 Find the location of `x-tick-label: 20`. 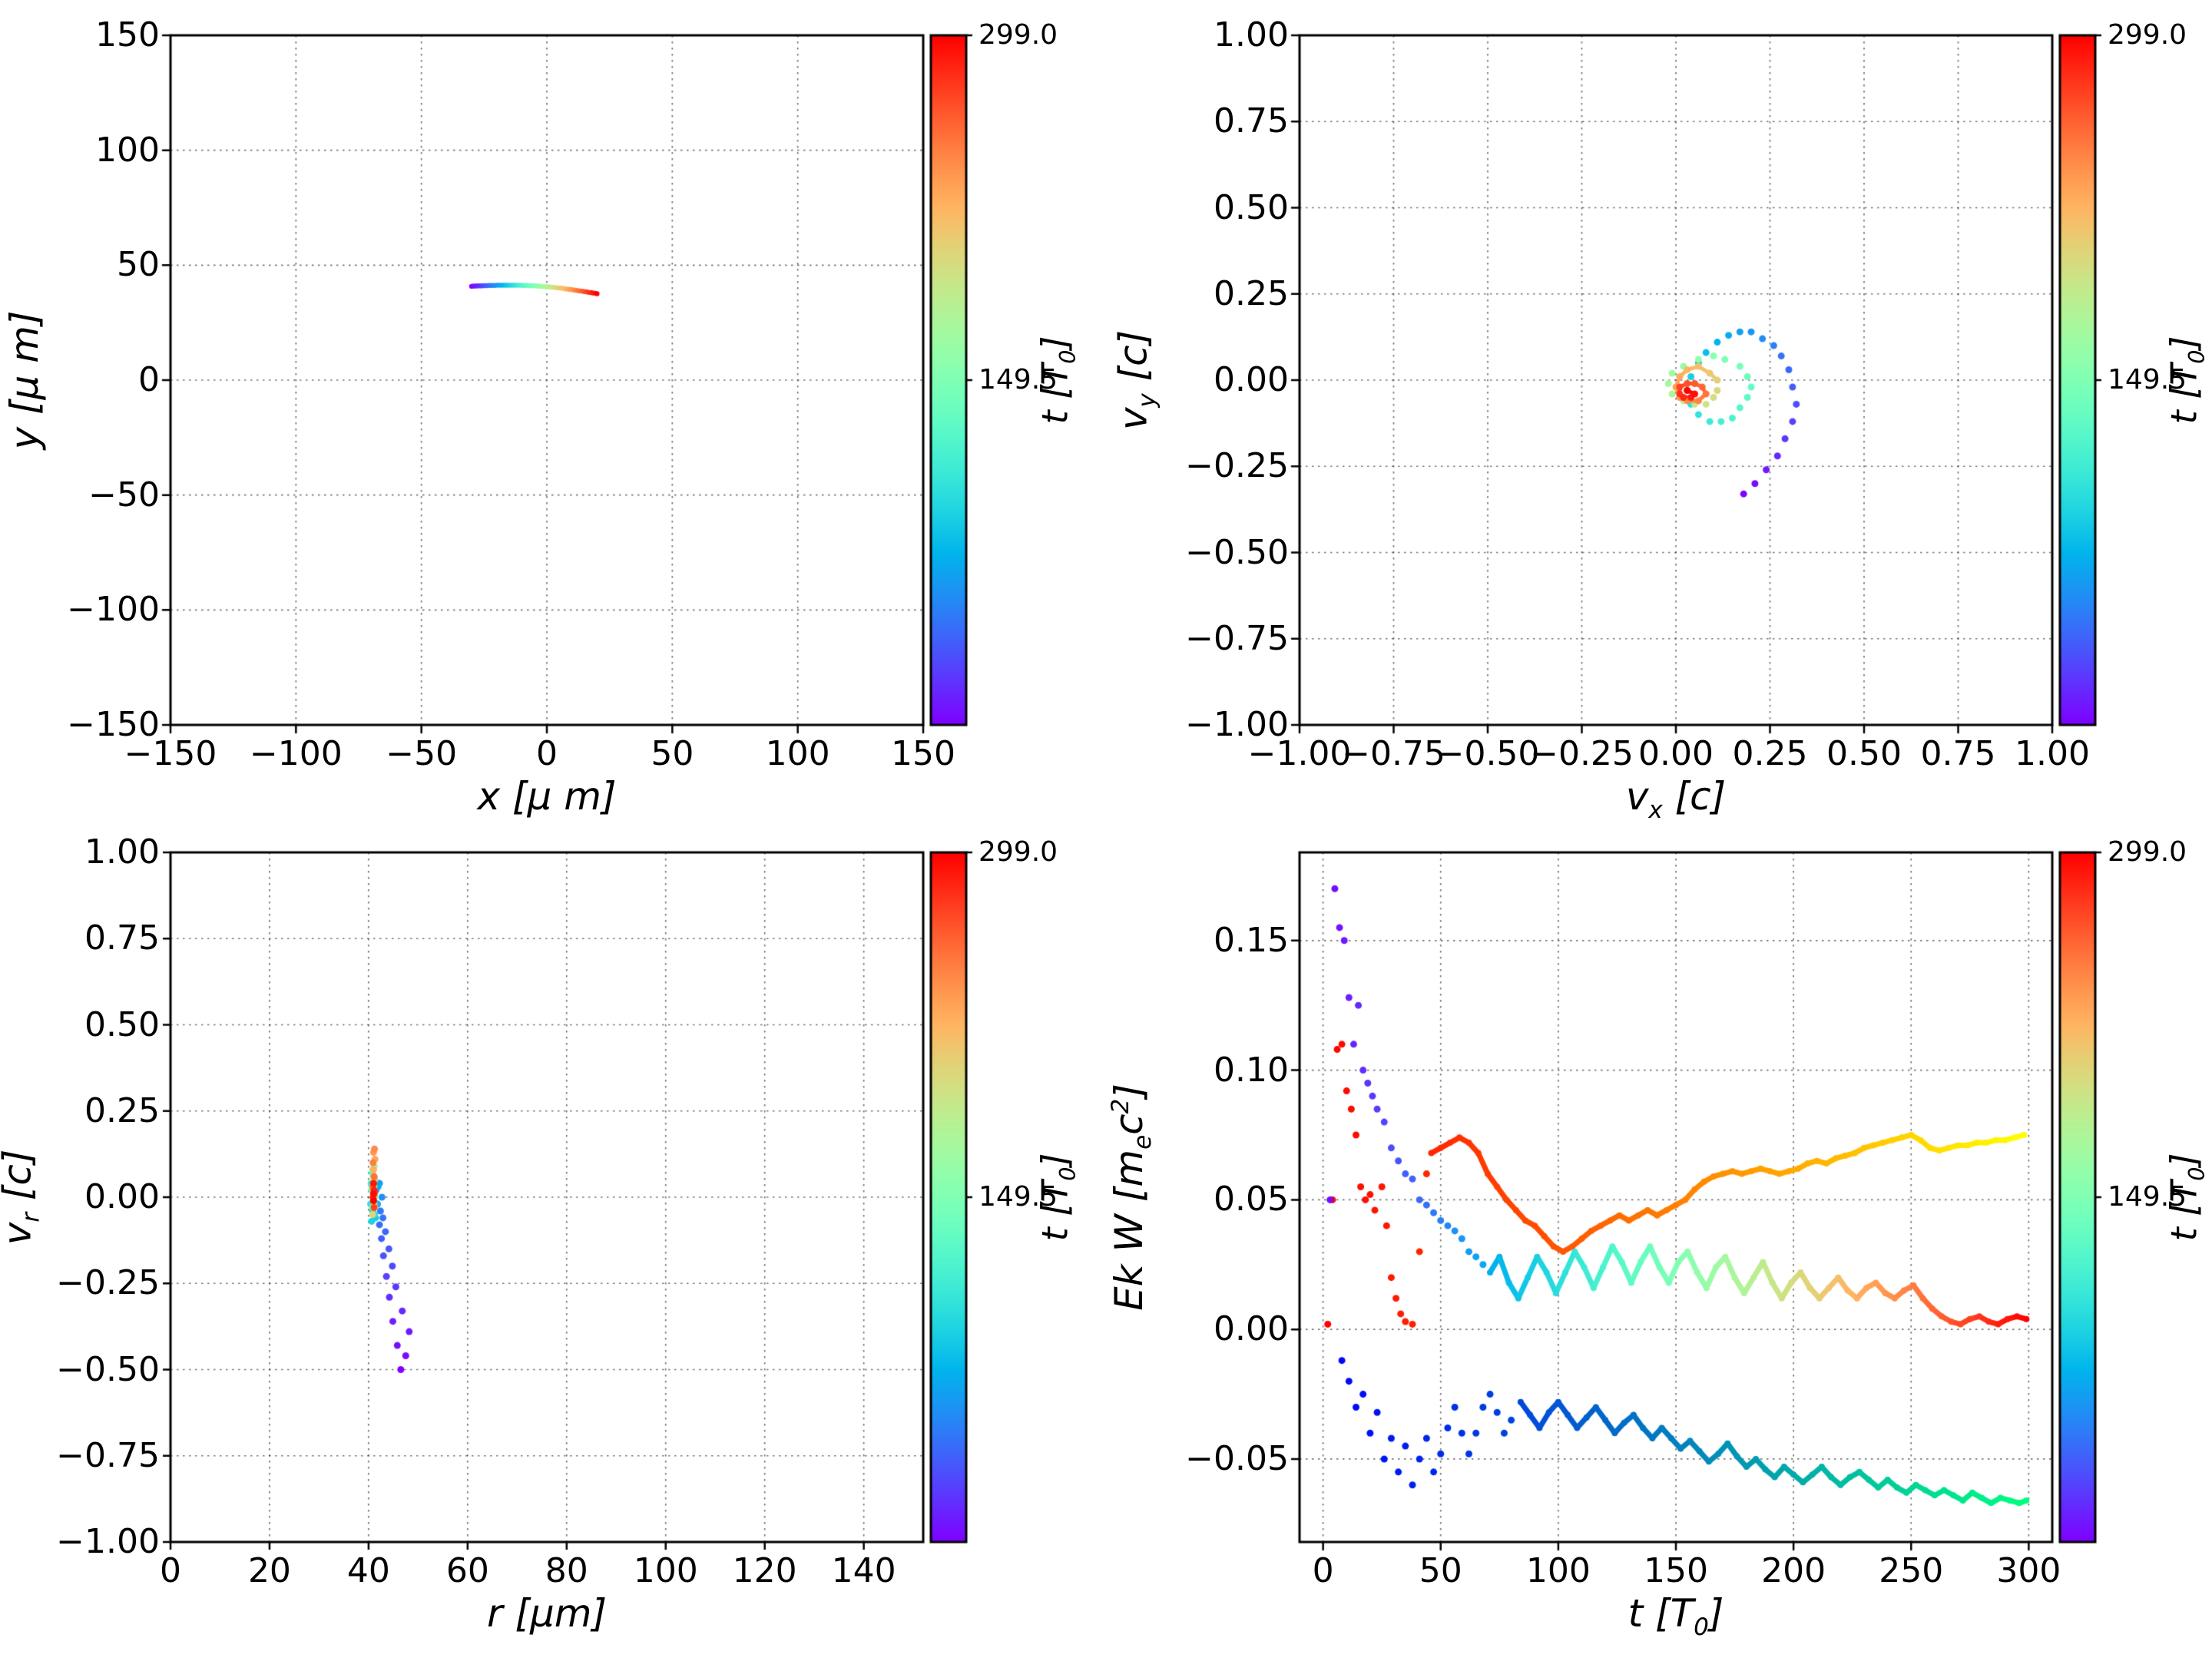

x-tick-label: 20 is located at coordinates (269, 1570).